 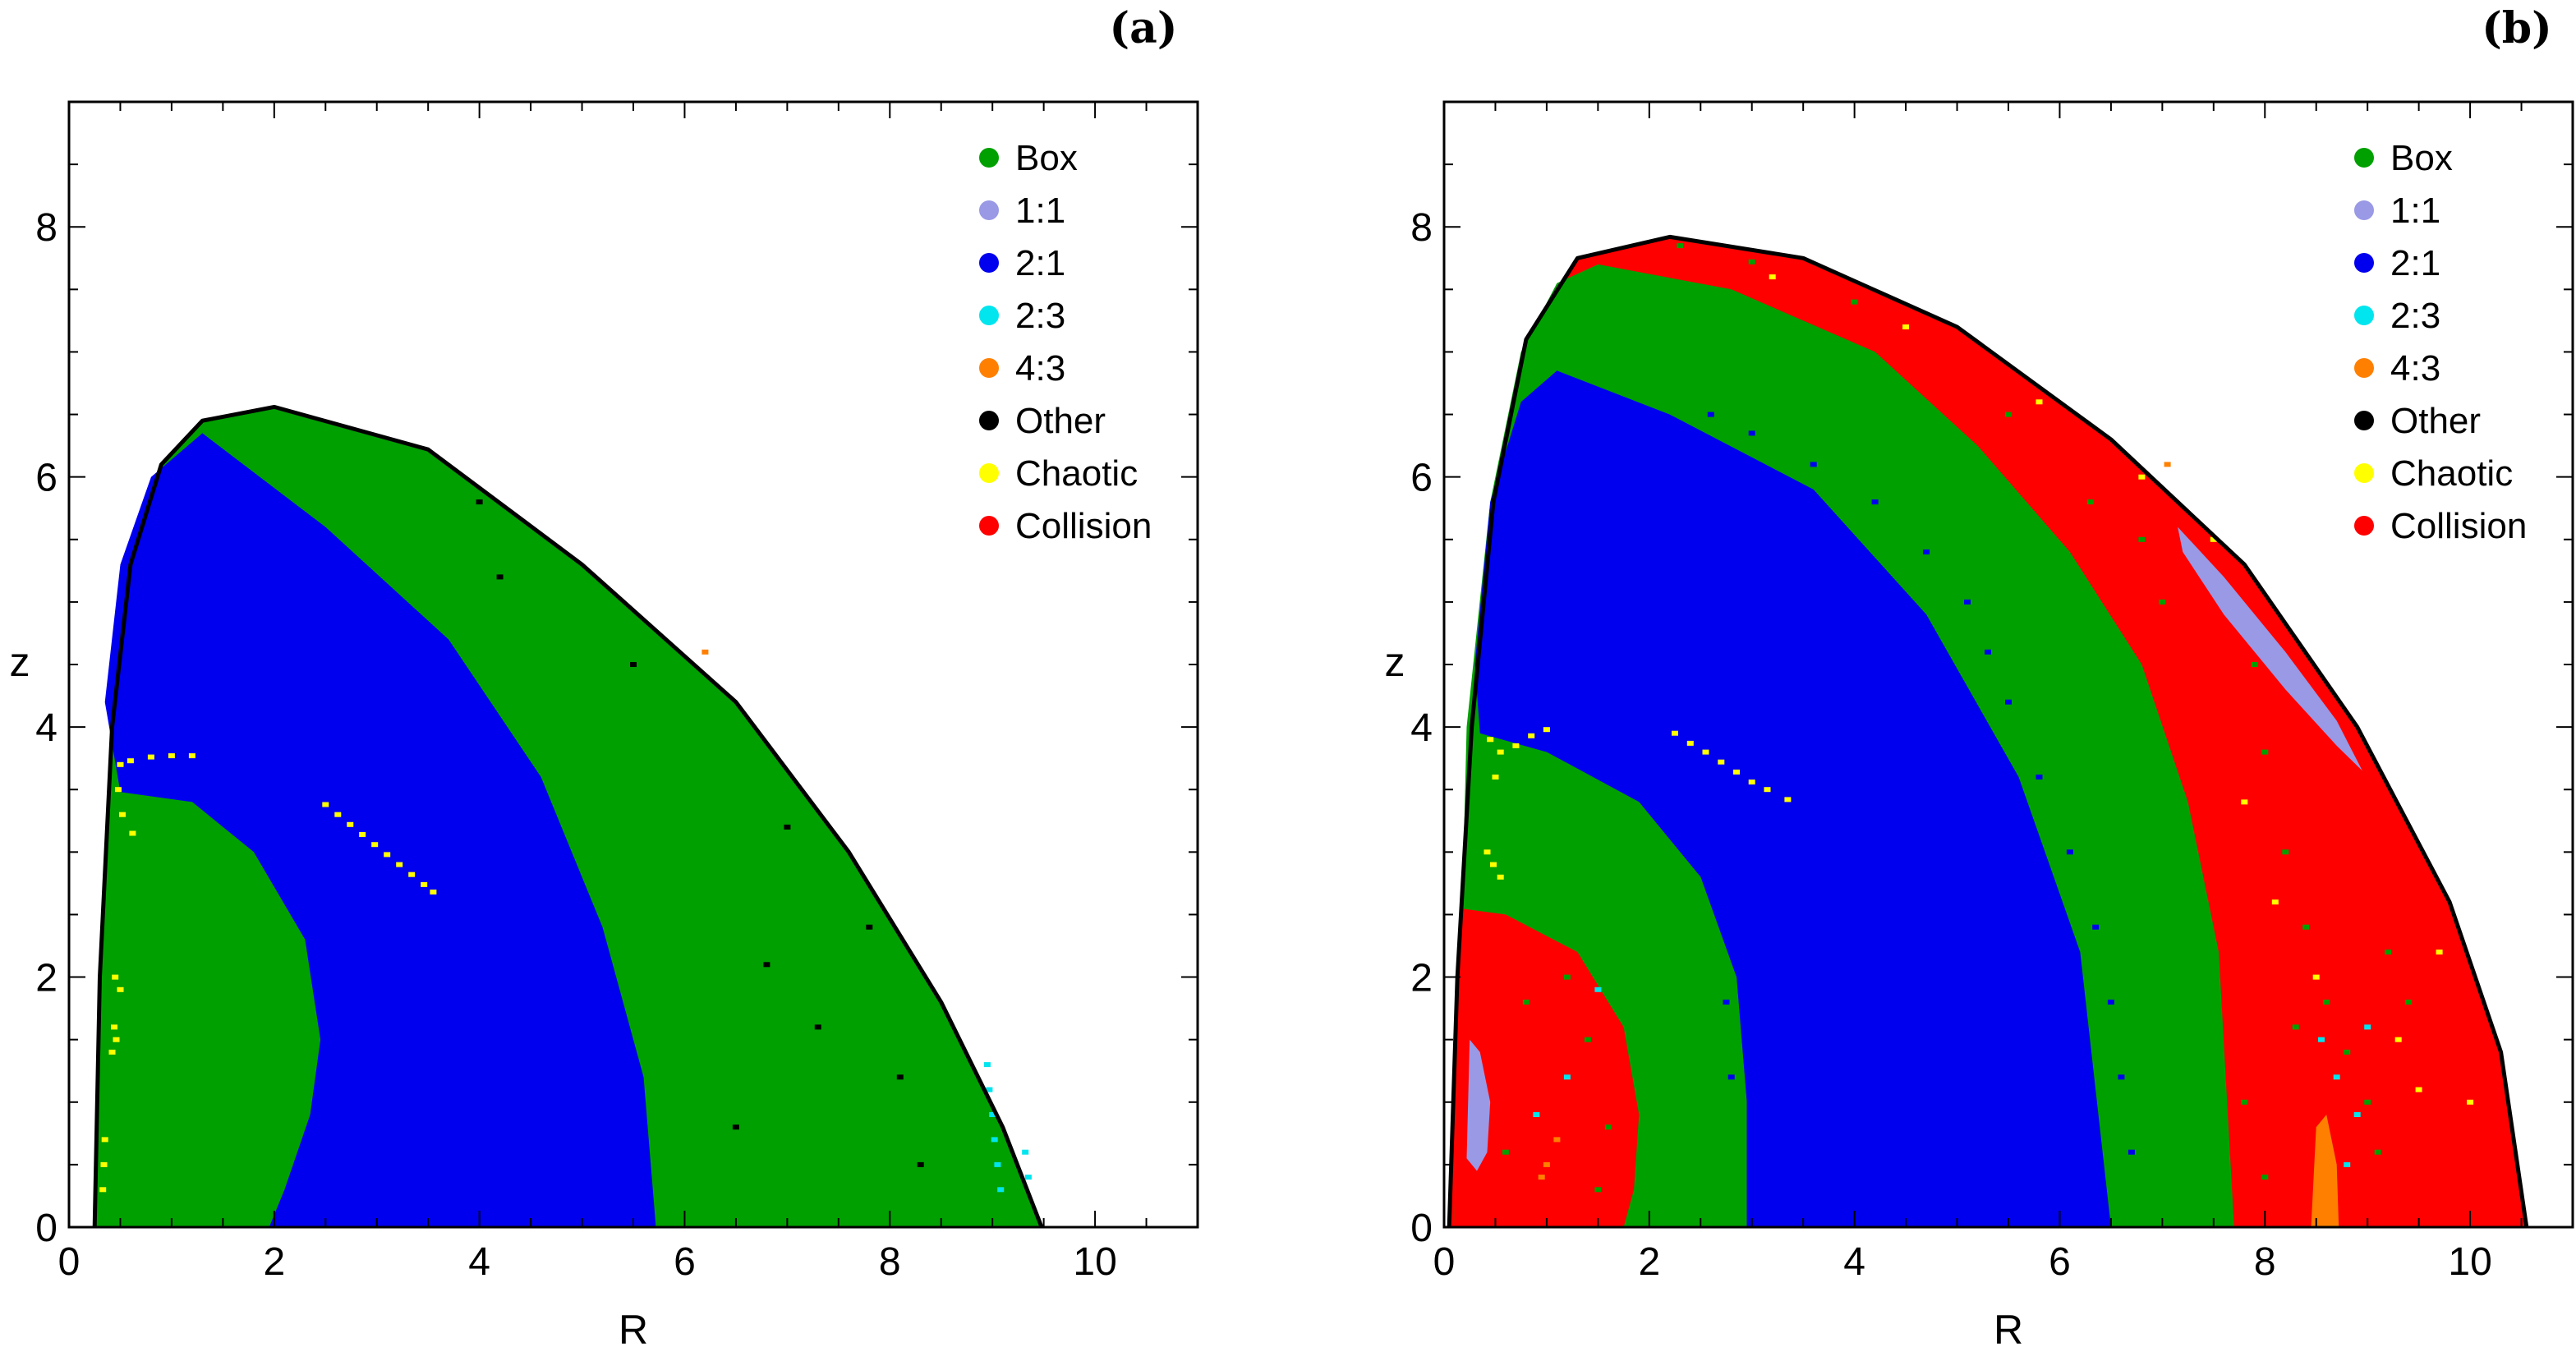 What do you see at coordinates (1144, 28) in the screenshot?
I see `panel-label: (a)` at bounding box center [1144, 28].